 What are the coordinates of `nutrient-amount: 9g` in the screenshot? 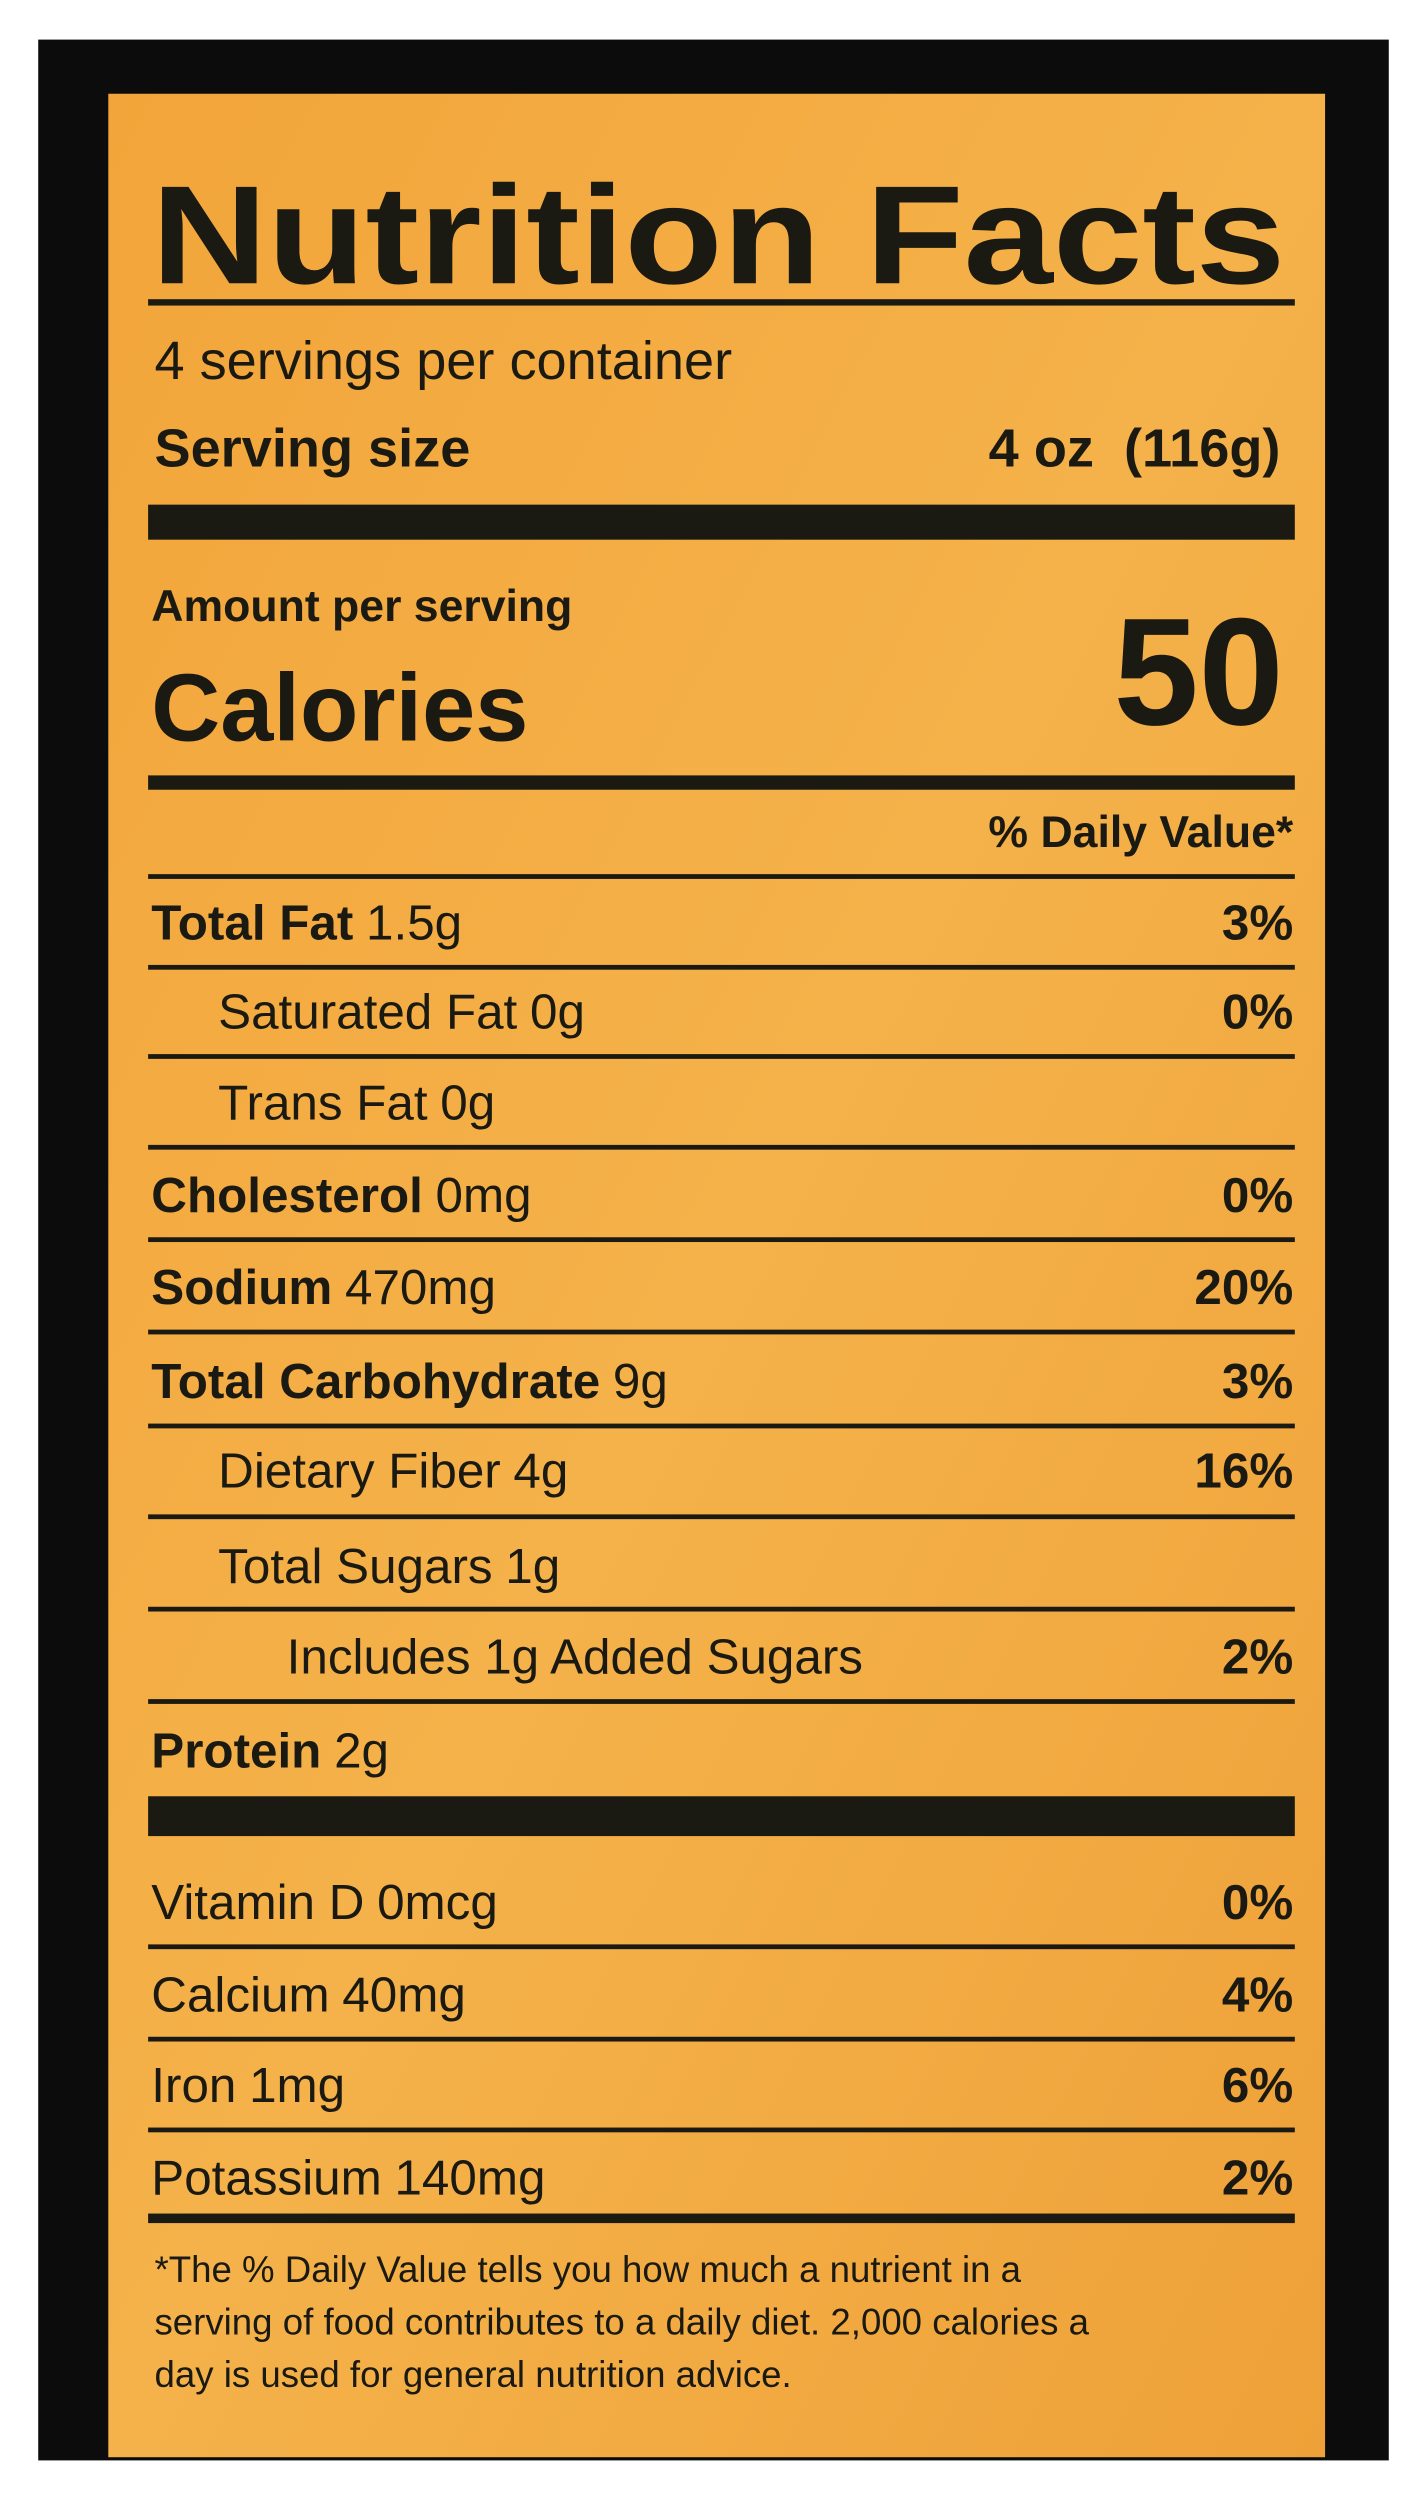 It's located at (640, 1381).